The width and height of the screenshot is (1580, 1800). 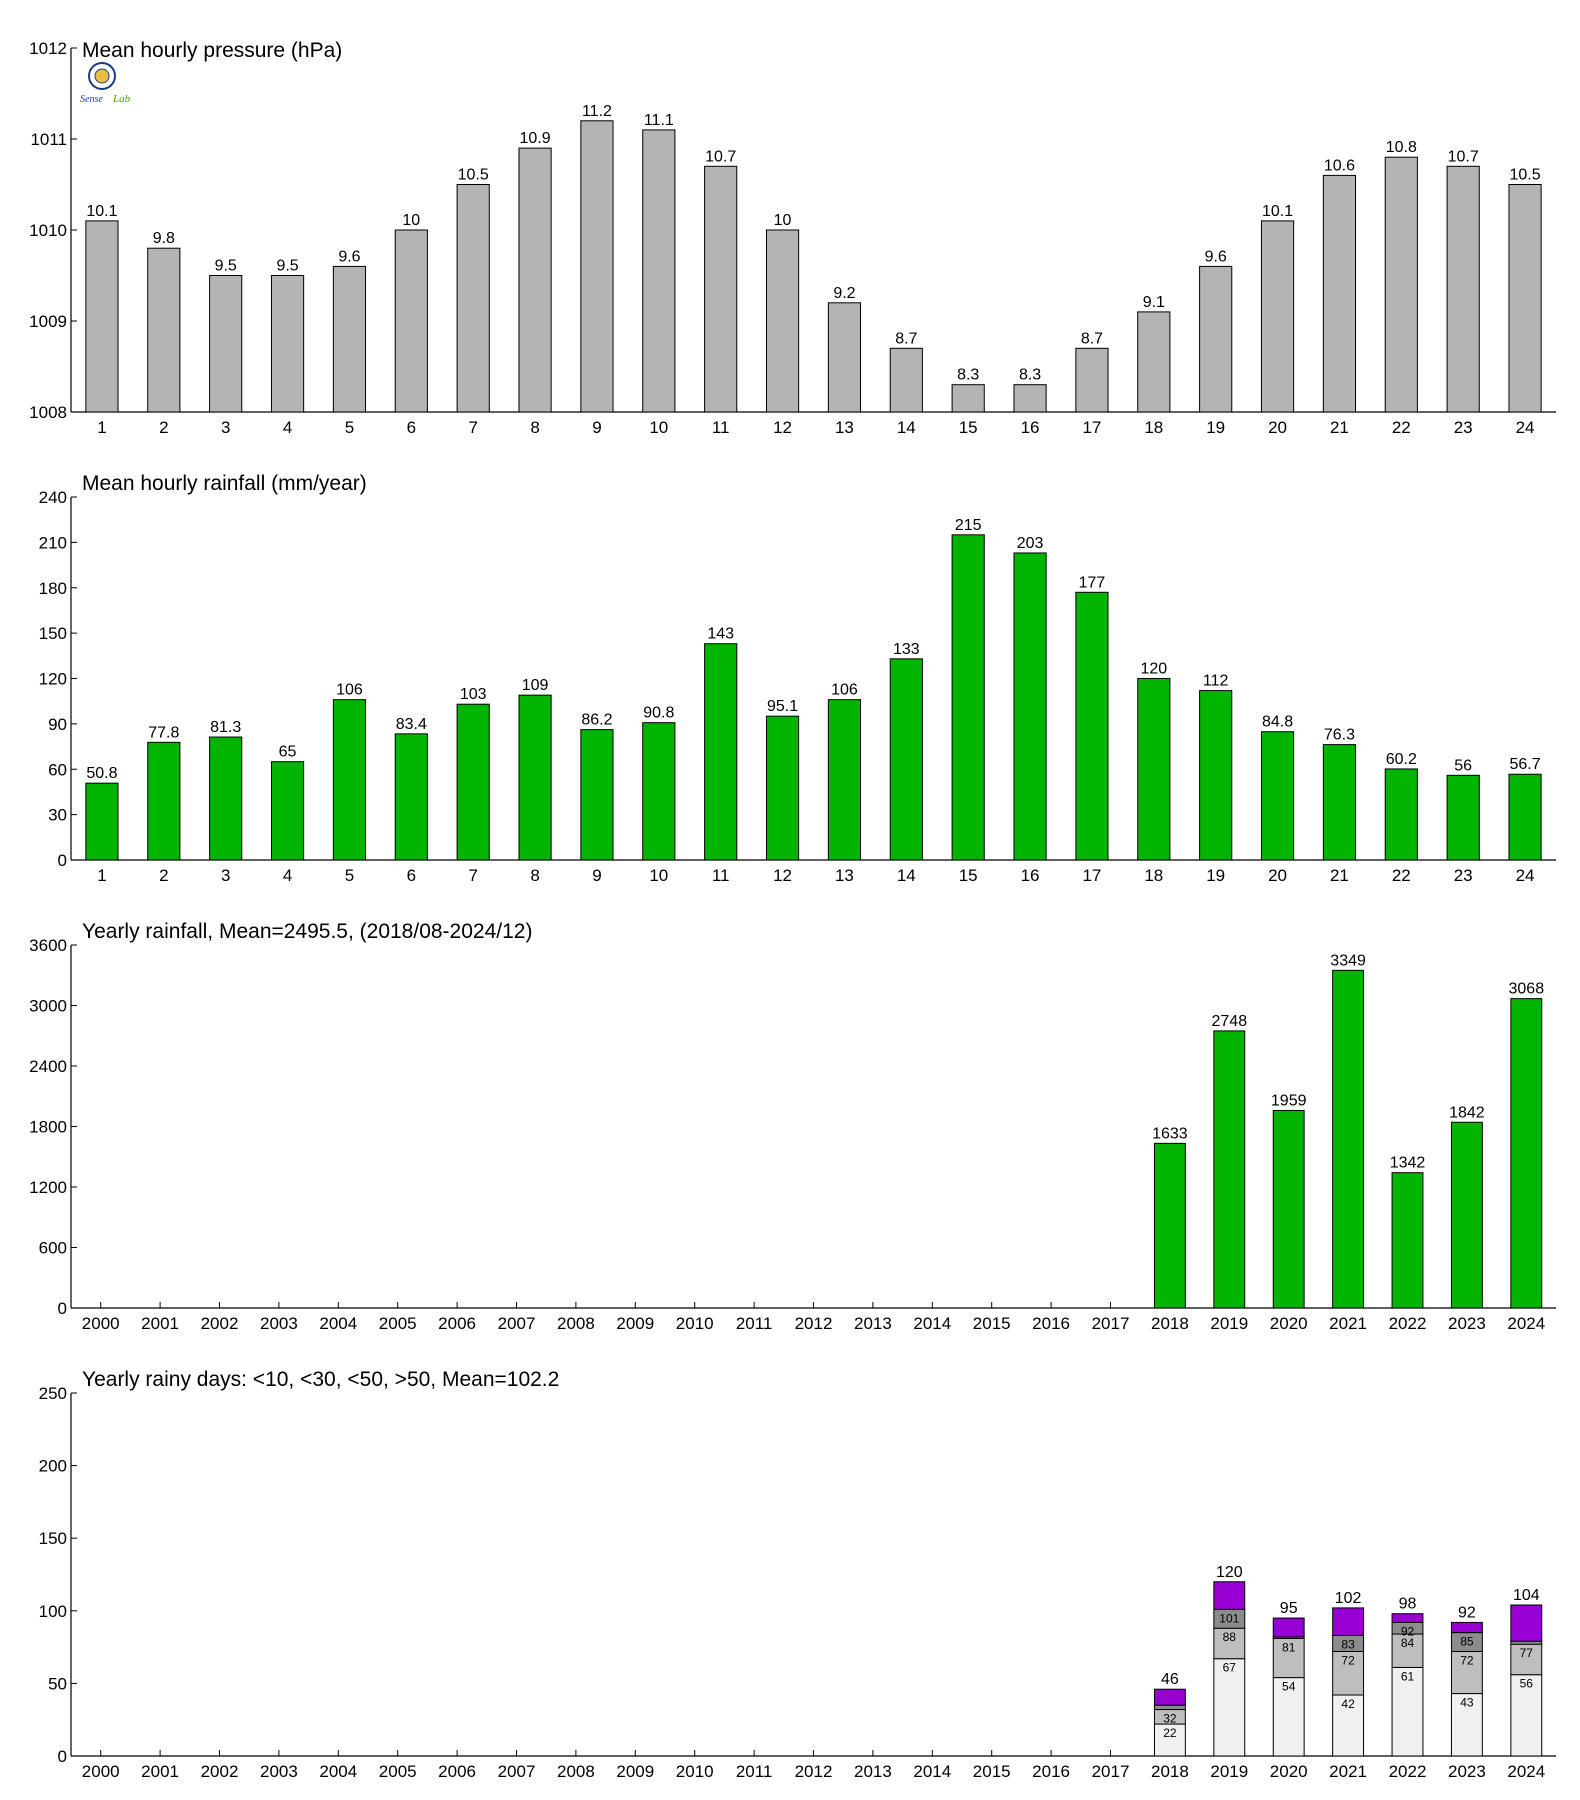 What do you see at coordinates (596, 720) in the screenshot?
I see `data-label: 86.2` at bounding box center [596, 720].